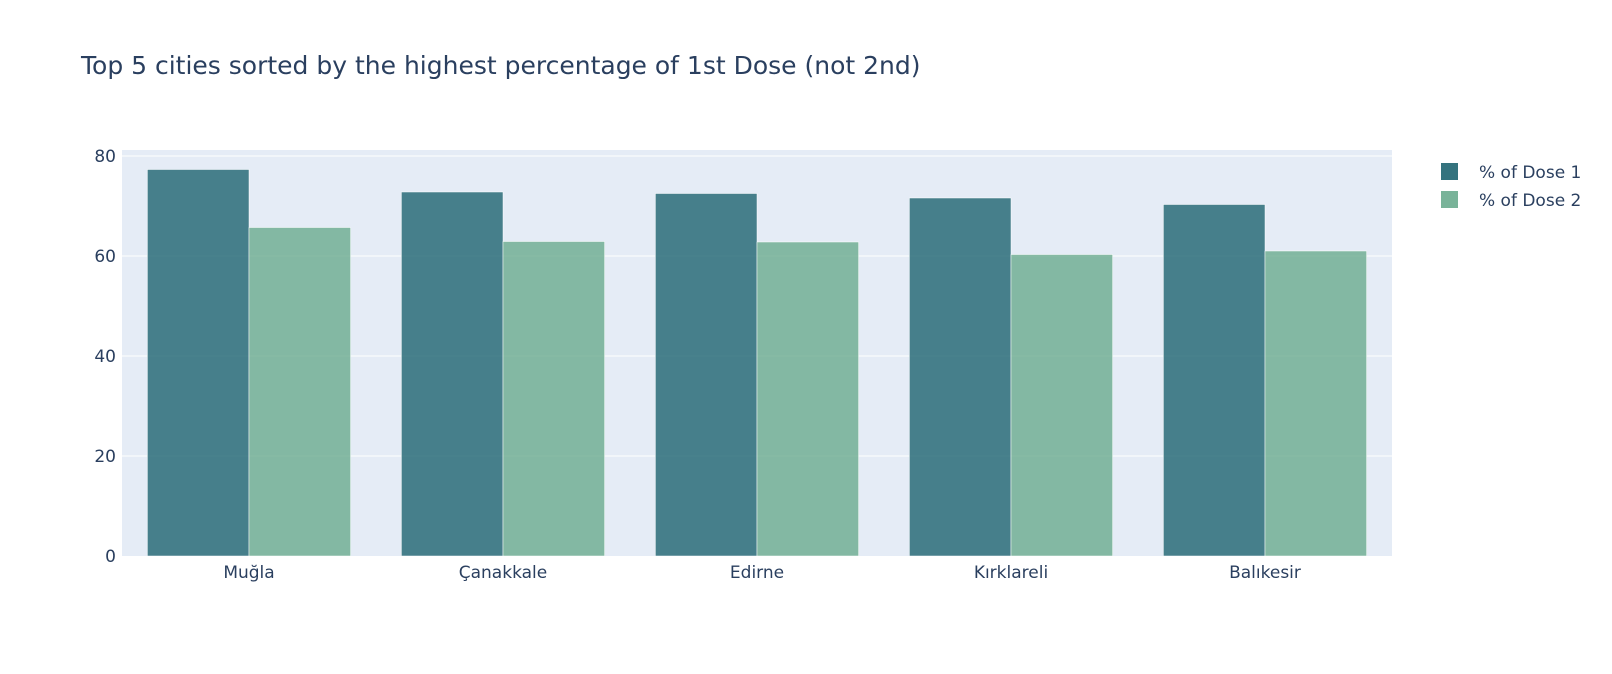 The image size is (1612, 674). Describe the element at coordinates (1265, 573) in the screenshot. I see `x-tick-label: Balıkesir` at that location.